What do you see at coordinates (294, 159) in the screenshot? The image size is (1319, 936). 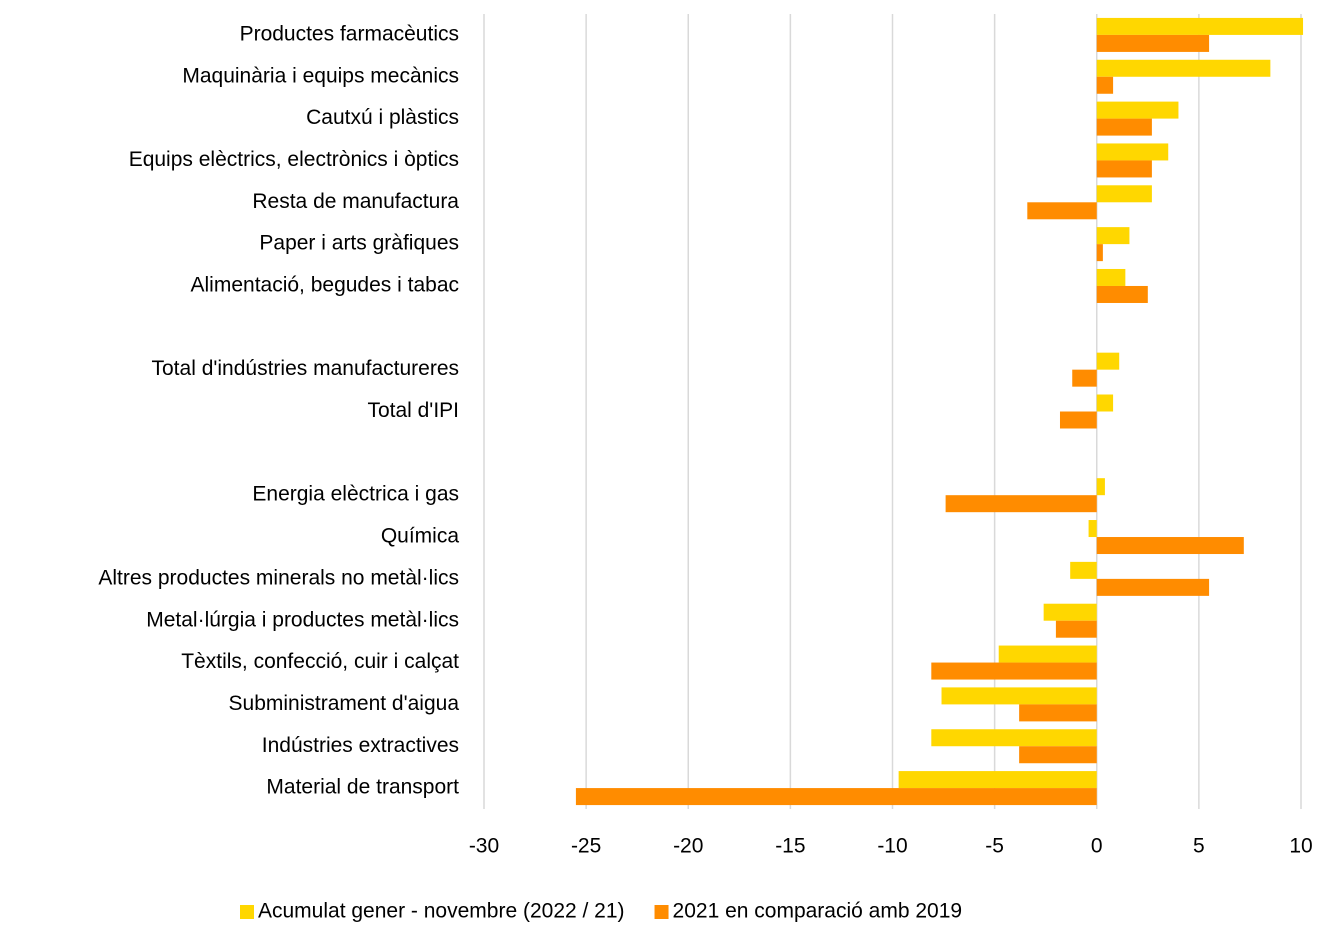 I see `y-tick-label: Equips elèctrics, electrònics i òptics` at bounding box center [294, 159].